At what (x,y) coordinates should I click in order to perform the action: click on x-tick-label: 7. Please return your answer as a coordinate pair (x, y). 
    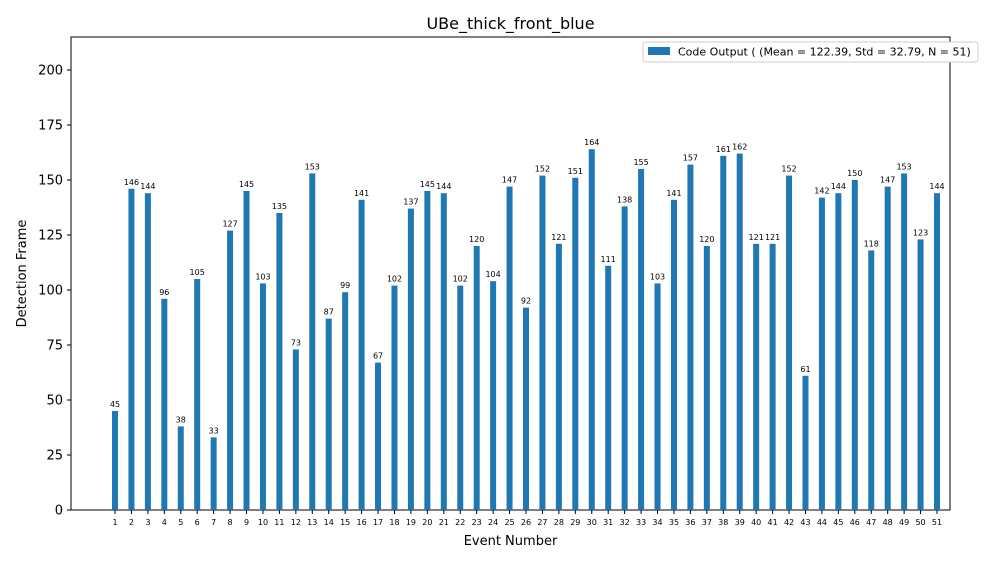
    Looking at the image, I should click on (213, 522).